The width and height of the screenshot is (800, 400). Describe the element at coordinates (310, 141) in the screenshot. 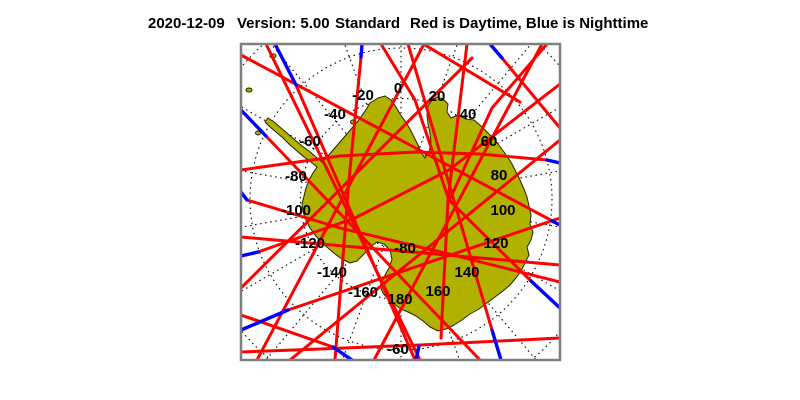

I see `longitude-label: -60` at that location.